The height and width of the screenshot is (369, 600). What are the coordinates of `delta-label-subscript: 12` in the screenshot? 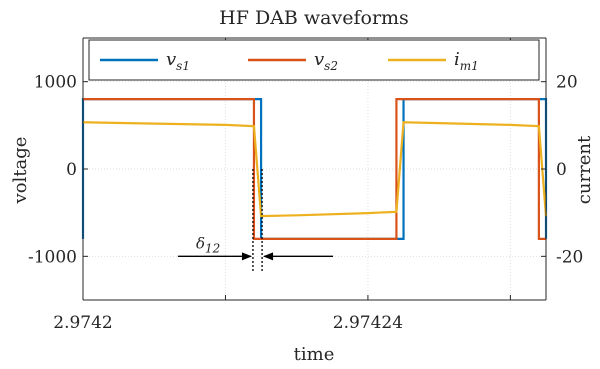 It's located at (212, 248).